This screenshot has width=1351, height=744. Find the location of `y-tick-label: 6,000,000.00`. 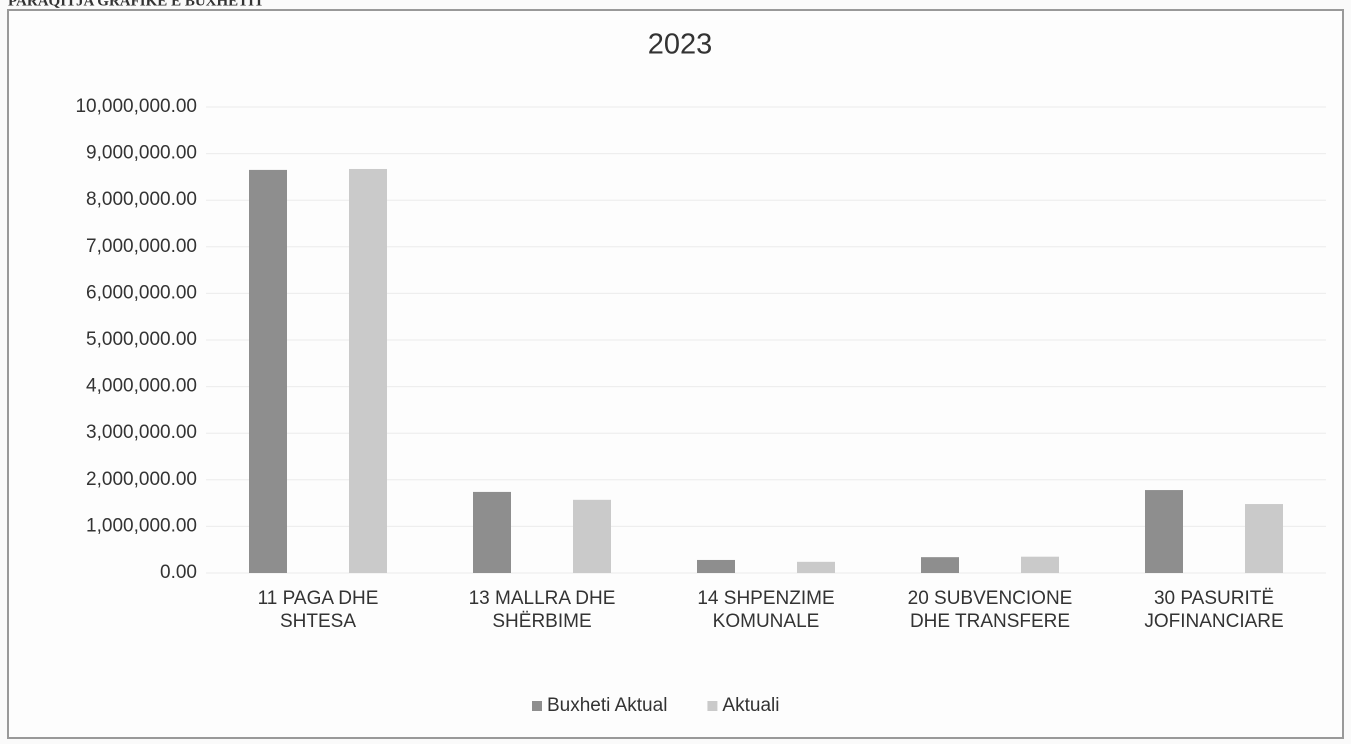

y-tick-label: 6,000,000.00 is located at coordinates (141, 292).